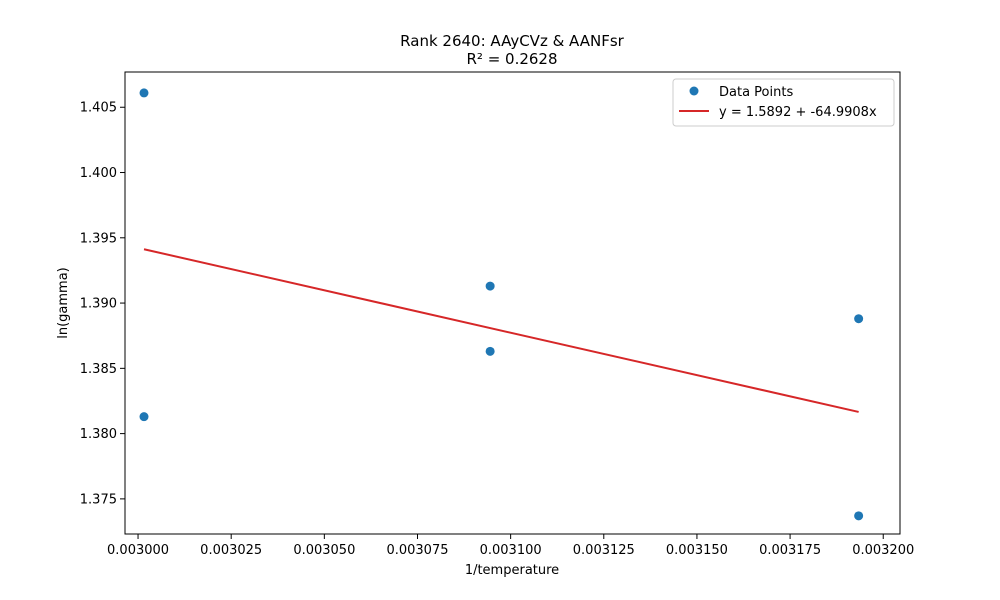 This screenshot has width=1000, height=600. What do you see at coordinates (511, 550) in the screenshot?
I see `x-tick-label: 0.003100` at bounding box center [511, 550].